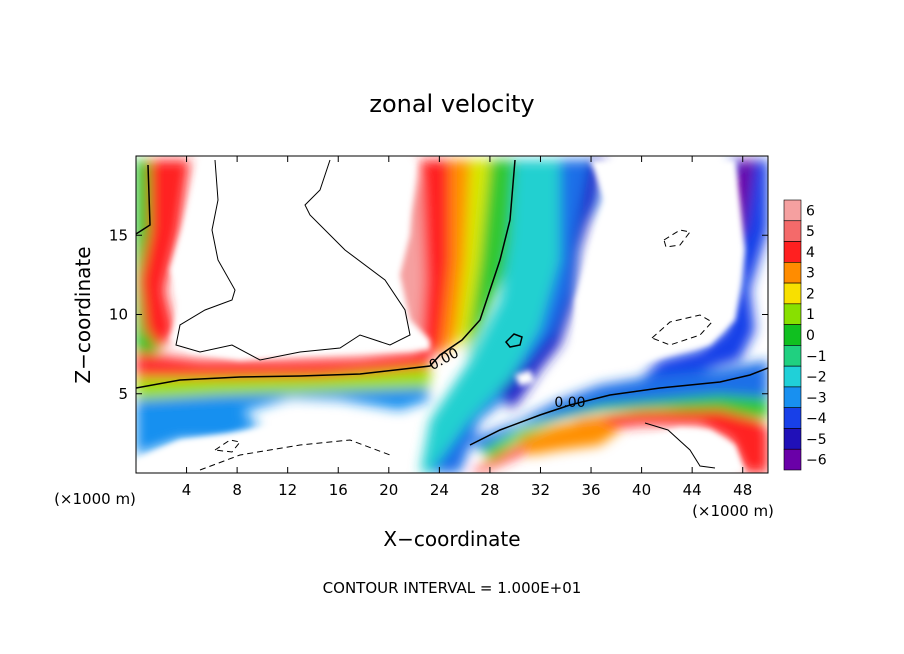 Image resolution: width=904 pixels, height=654 pixels. I want to click on x-tick-label: 32, so click(540, 490).